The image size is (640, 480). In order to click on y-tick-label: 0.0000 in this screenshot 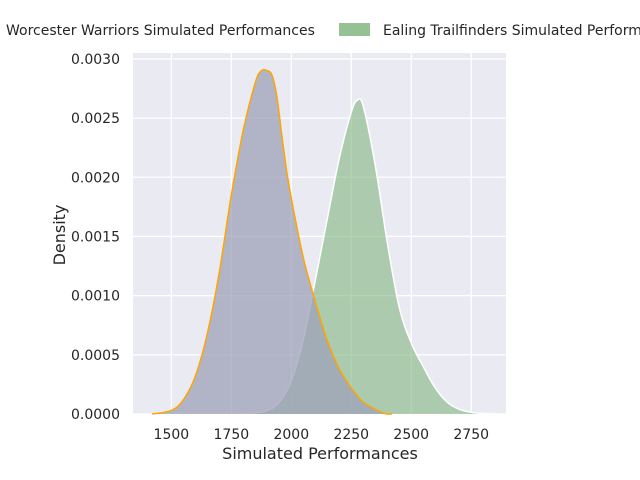, I will do `click(95, 415)`.